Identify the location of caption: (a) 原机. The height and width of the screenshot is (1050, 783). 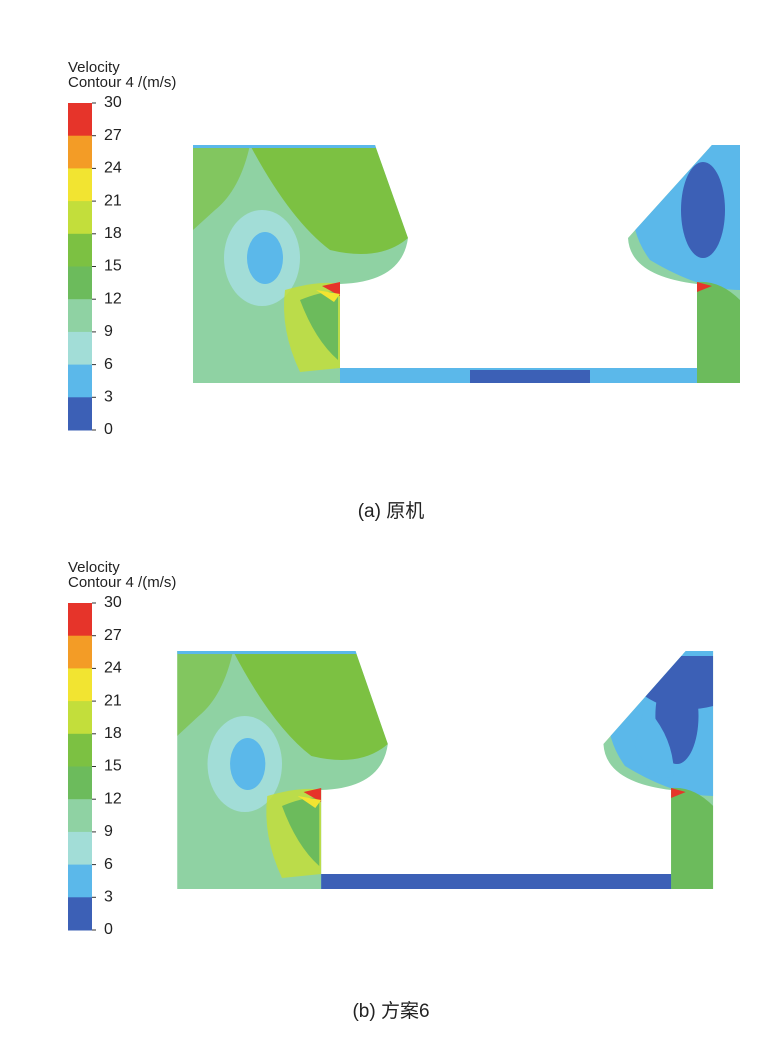
(391, 511).